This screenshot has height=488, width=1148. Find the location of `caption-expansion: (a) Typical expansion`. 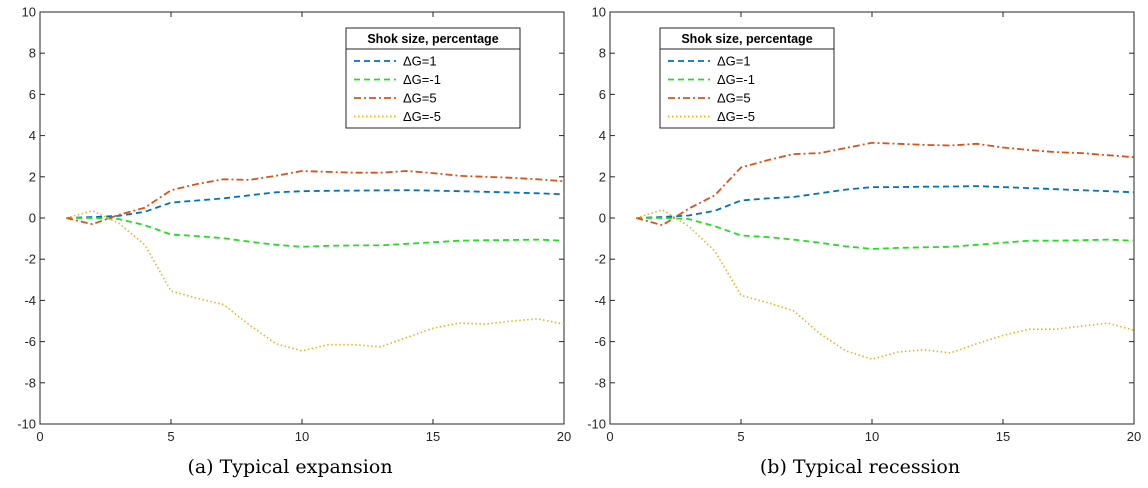

caption-expansion: (a) Typical expansion is located at coordinates (290, 467).